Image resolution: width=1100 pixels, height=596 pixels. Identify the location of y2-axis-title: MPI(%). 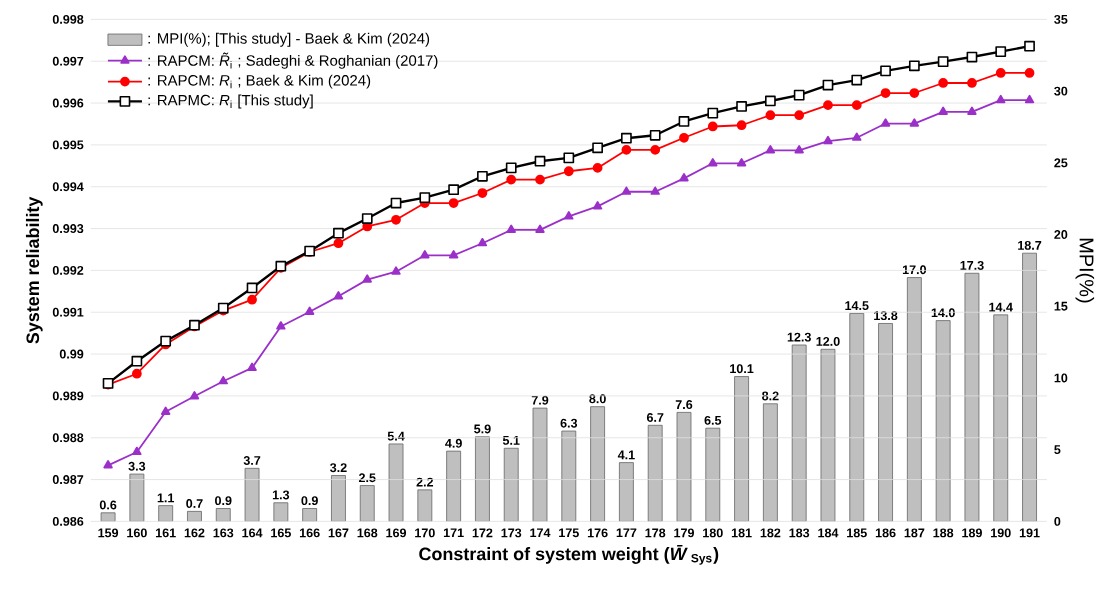
(1085, 270).